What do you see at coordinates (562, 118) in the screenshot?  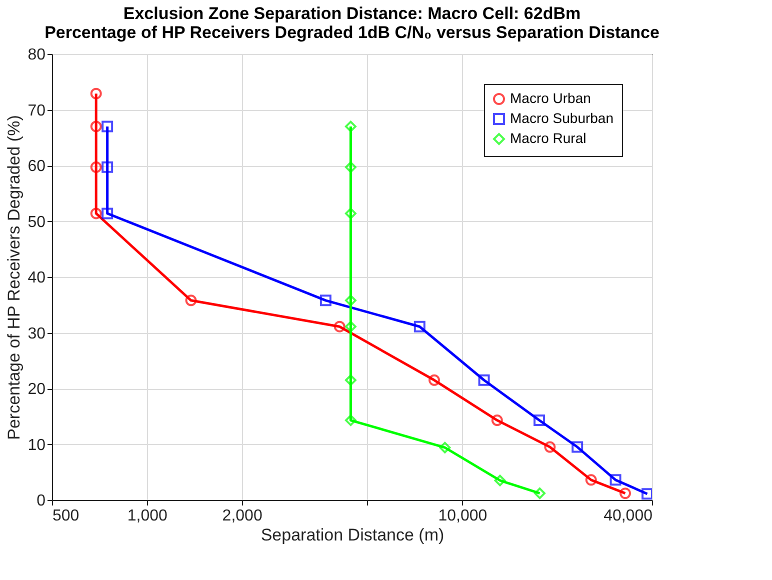 I see `legend-label: Macro Suburban` at bounding box center [562, 118].